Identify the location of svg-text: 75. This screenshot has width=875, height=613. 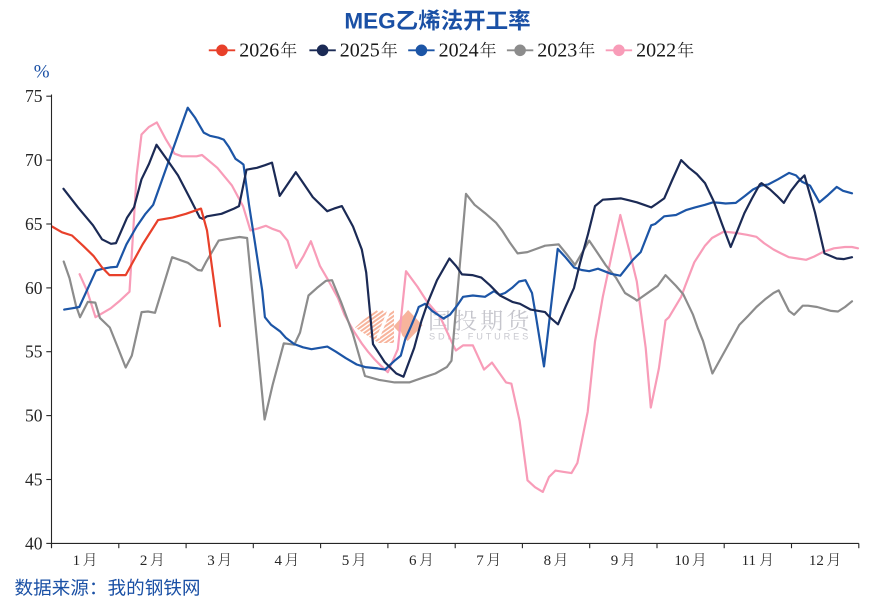
(34, 96).